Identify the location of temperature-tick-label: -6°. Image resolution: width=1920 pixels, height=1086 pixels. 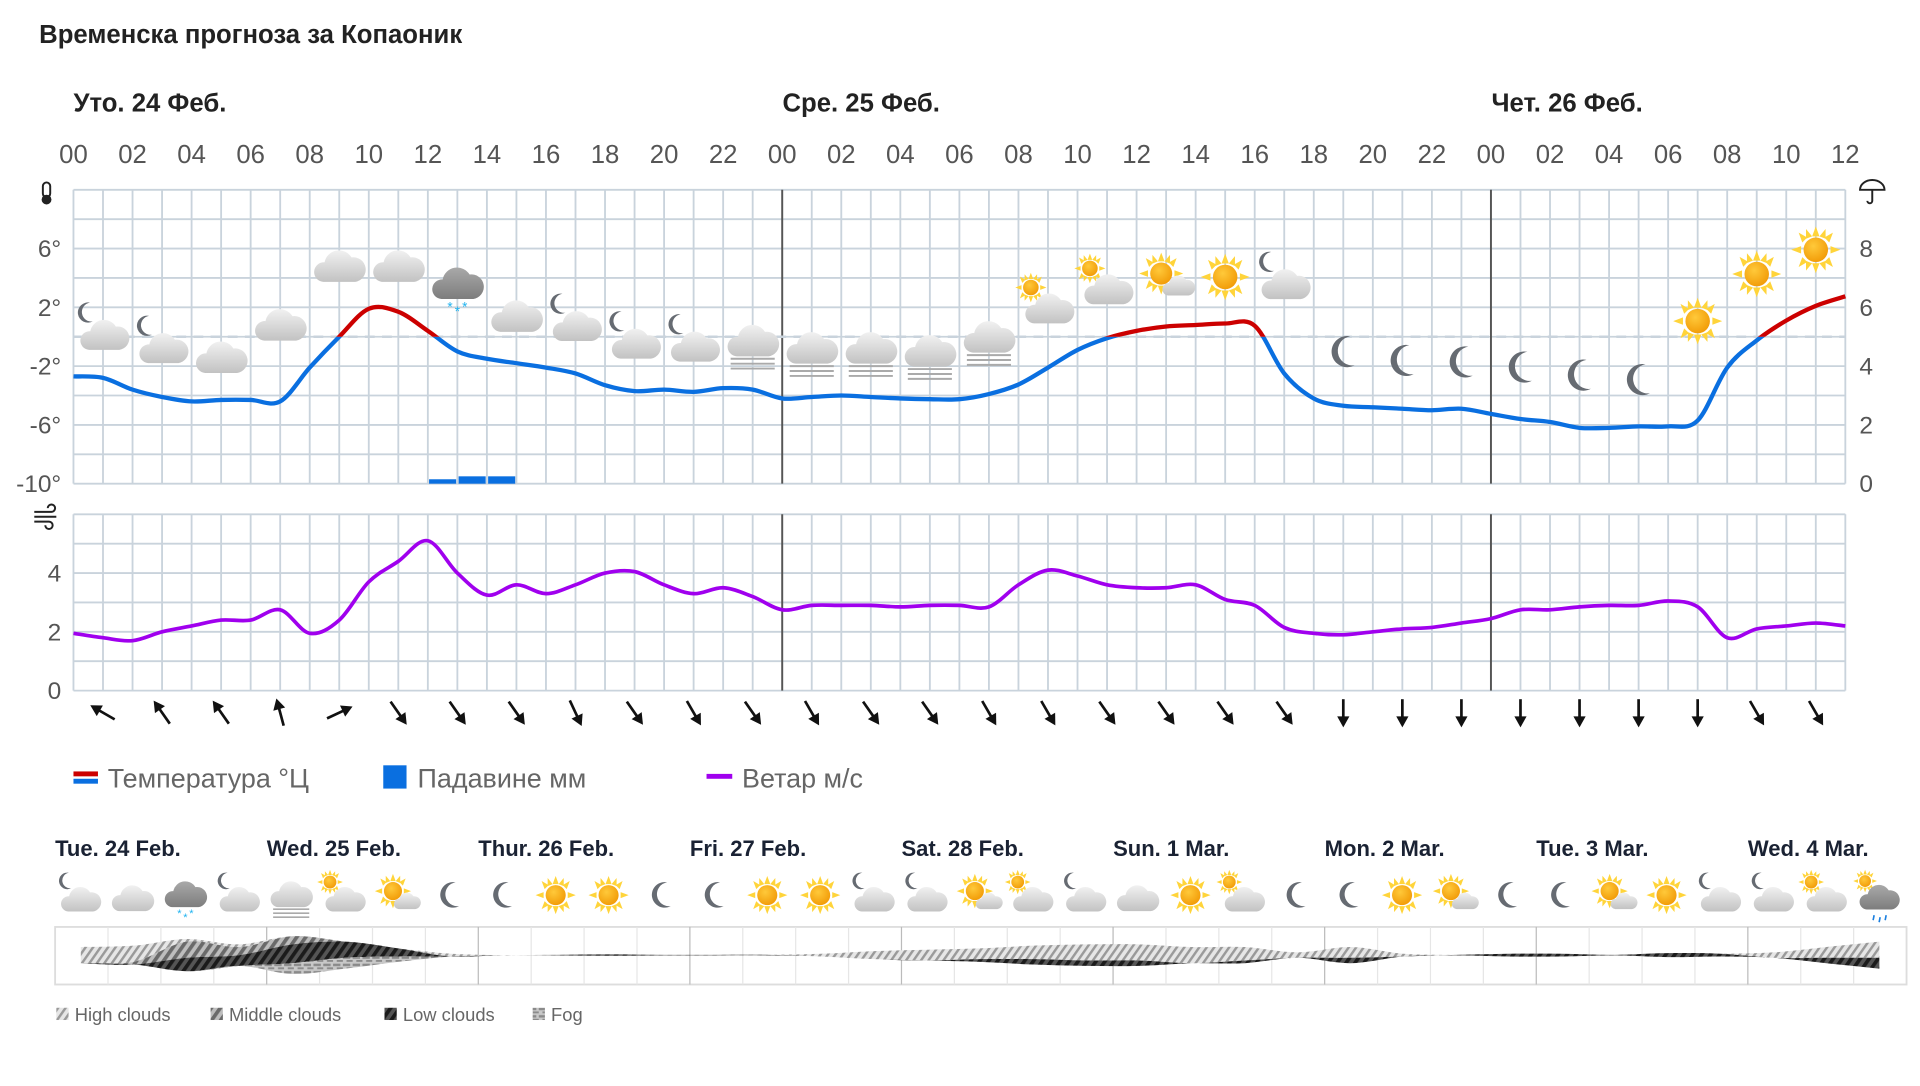
(46, 425).